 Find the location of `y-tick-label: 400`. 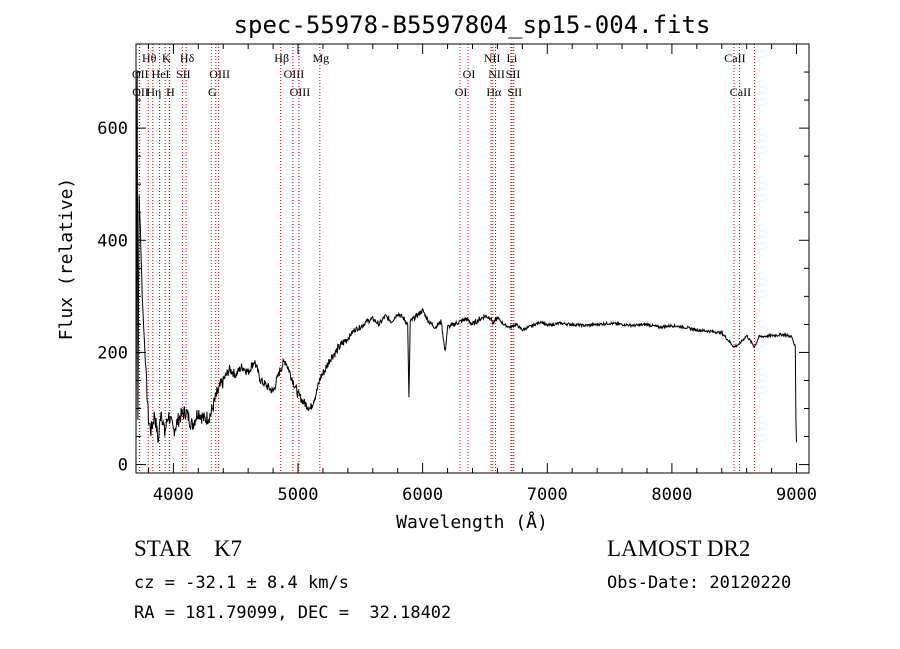

y-tick-label: 400 is located at coordinates (112, 241).